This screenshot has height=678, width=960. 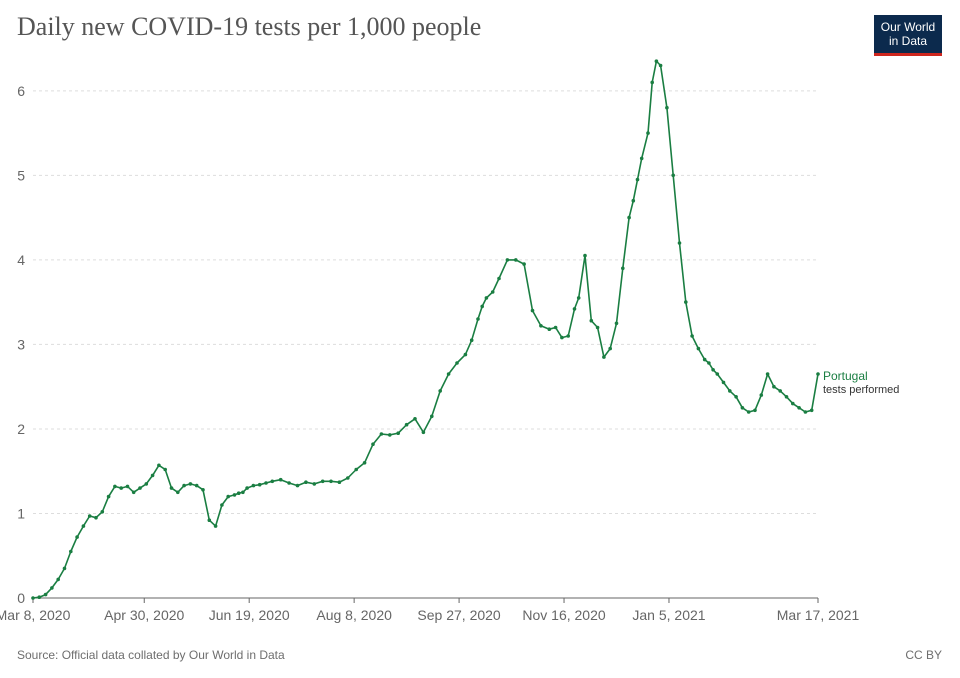 What do you see at coordinates (354, 615) in the screenshot?
I see `x-tick-label: Aug 8, 2020` at bounding box center [354, 615].